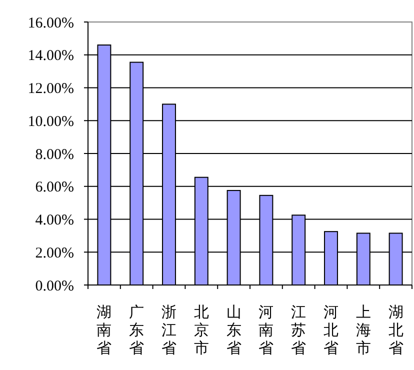  Describe the element at coordinates (54, 253) in the screenshot. I see `y-tick-label: 2.00%` at that location.